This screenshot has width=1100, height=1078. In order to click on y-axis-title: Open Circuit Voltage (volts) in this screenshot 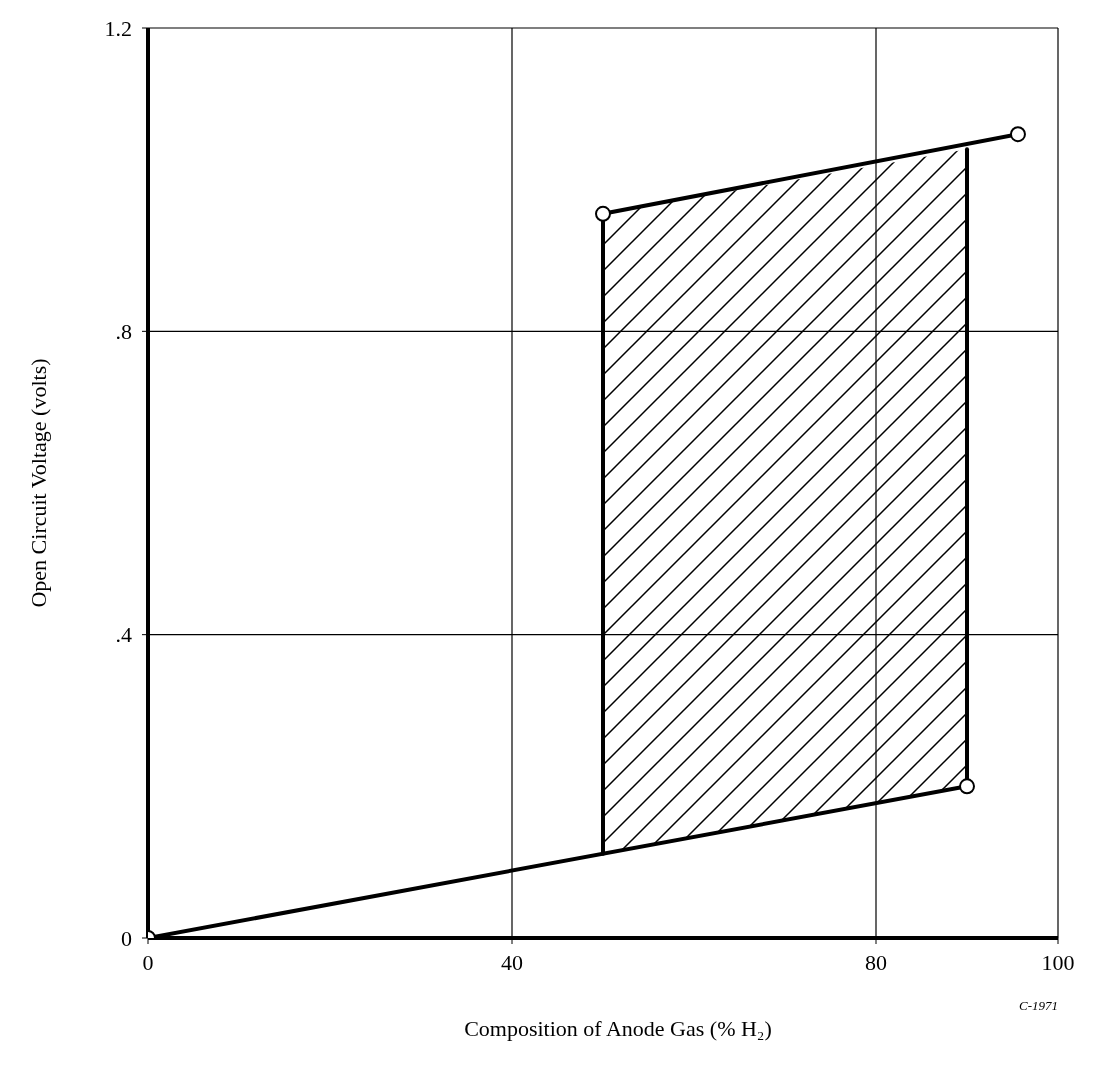, I will do `click(38, 483)`.